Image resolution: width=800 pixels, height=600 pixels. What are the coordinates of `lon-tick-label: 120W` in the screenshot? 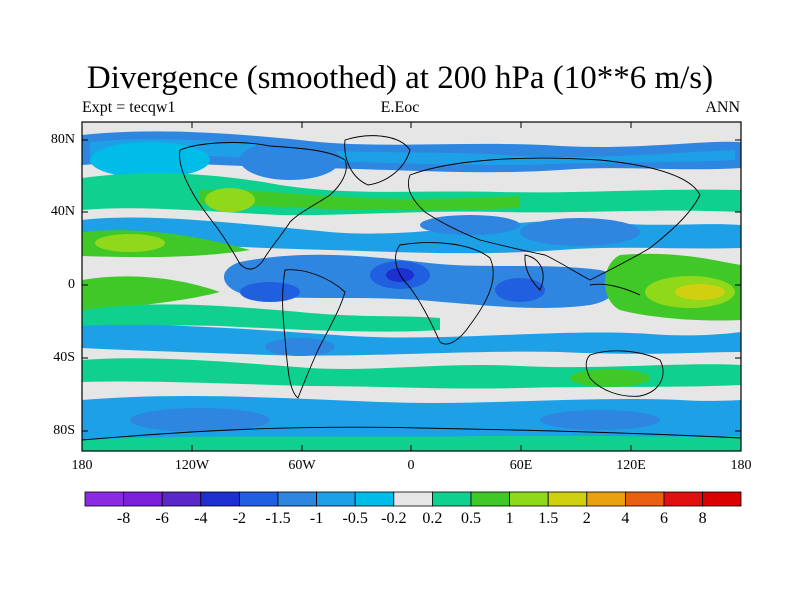 It's located at (192, 465).